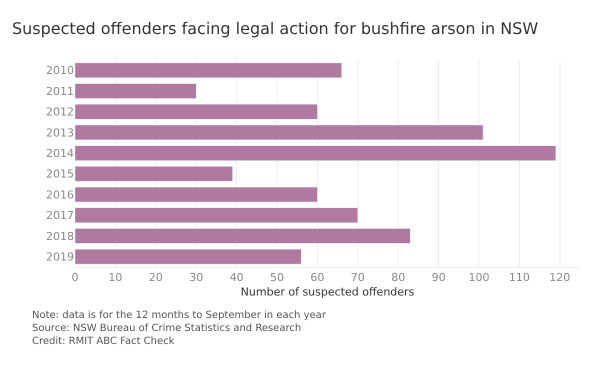 This screenshot has height=377, width=600. I want to click on x-tick-label: 40, so click(237, 277).